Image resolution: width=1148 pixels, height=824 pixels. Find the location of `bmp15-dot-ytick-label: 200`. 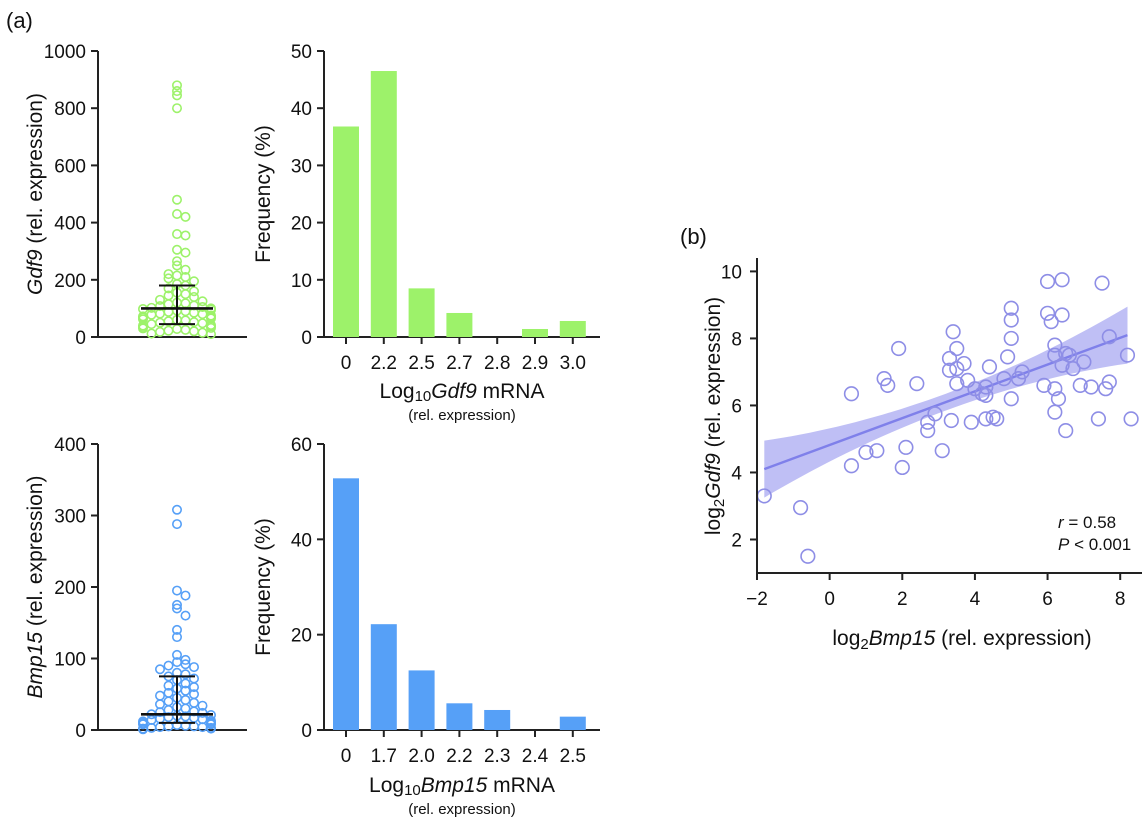

bmp15-dot-ytick-label: 200 is located at coordinates (70, 588).